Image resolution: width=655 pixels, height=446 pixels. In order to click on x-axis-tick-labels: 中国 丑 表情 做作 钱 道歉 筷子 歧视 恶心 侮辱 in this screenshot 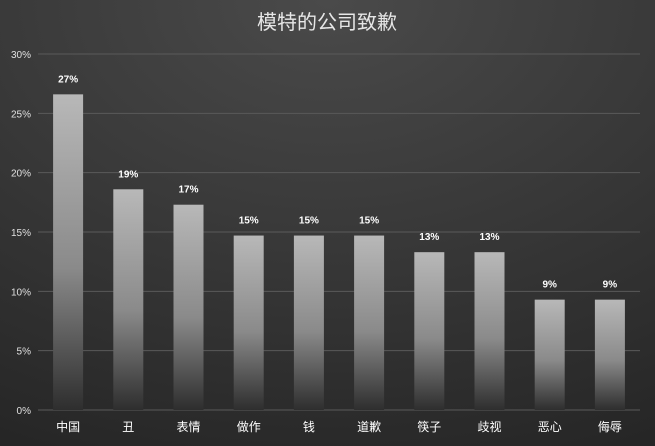, I will do `click(339, 426)`.